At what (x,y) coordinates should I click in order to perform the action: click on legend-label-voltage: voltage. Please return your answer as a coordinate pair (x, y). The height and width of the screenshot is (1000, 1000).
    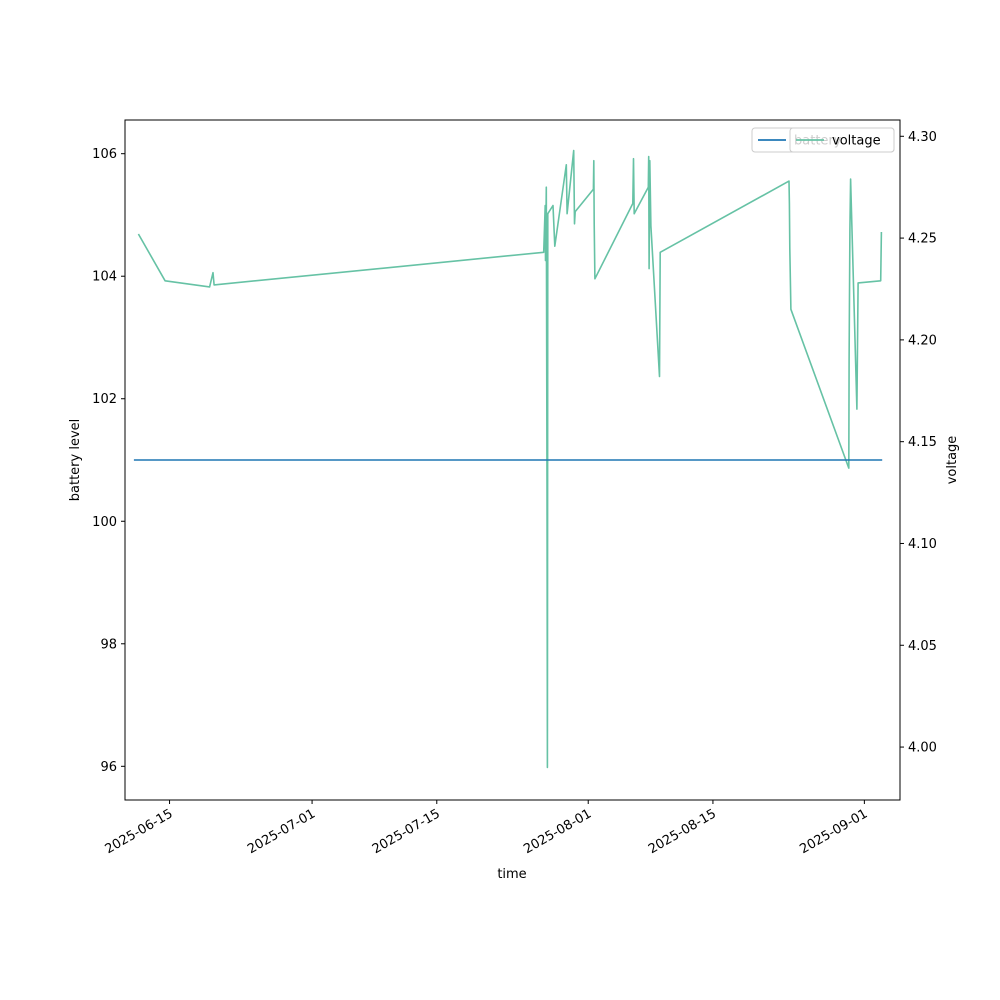
    Looking at the image, I should click on (856, 141).